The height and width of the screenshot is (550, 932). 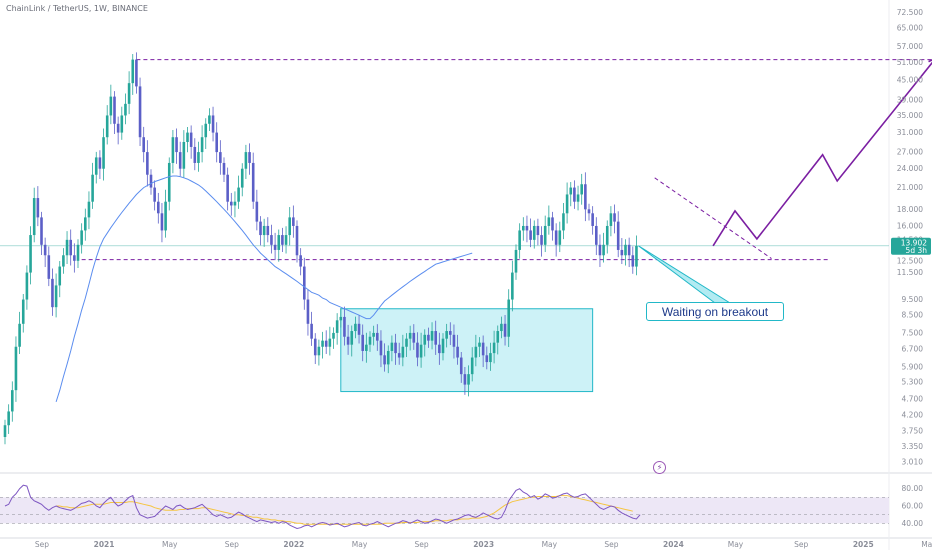 I want to click on time-tick-label: 2025, so click(x=863, y=544).